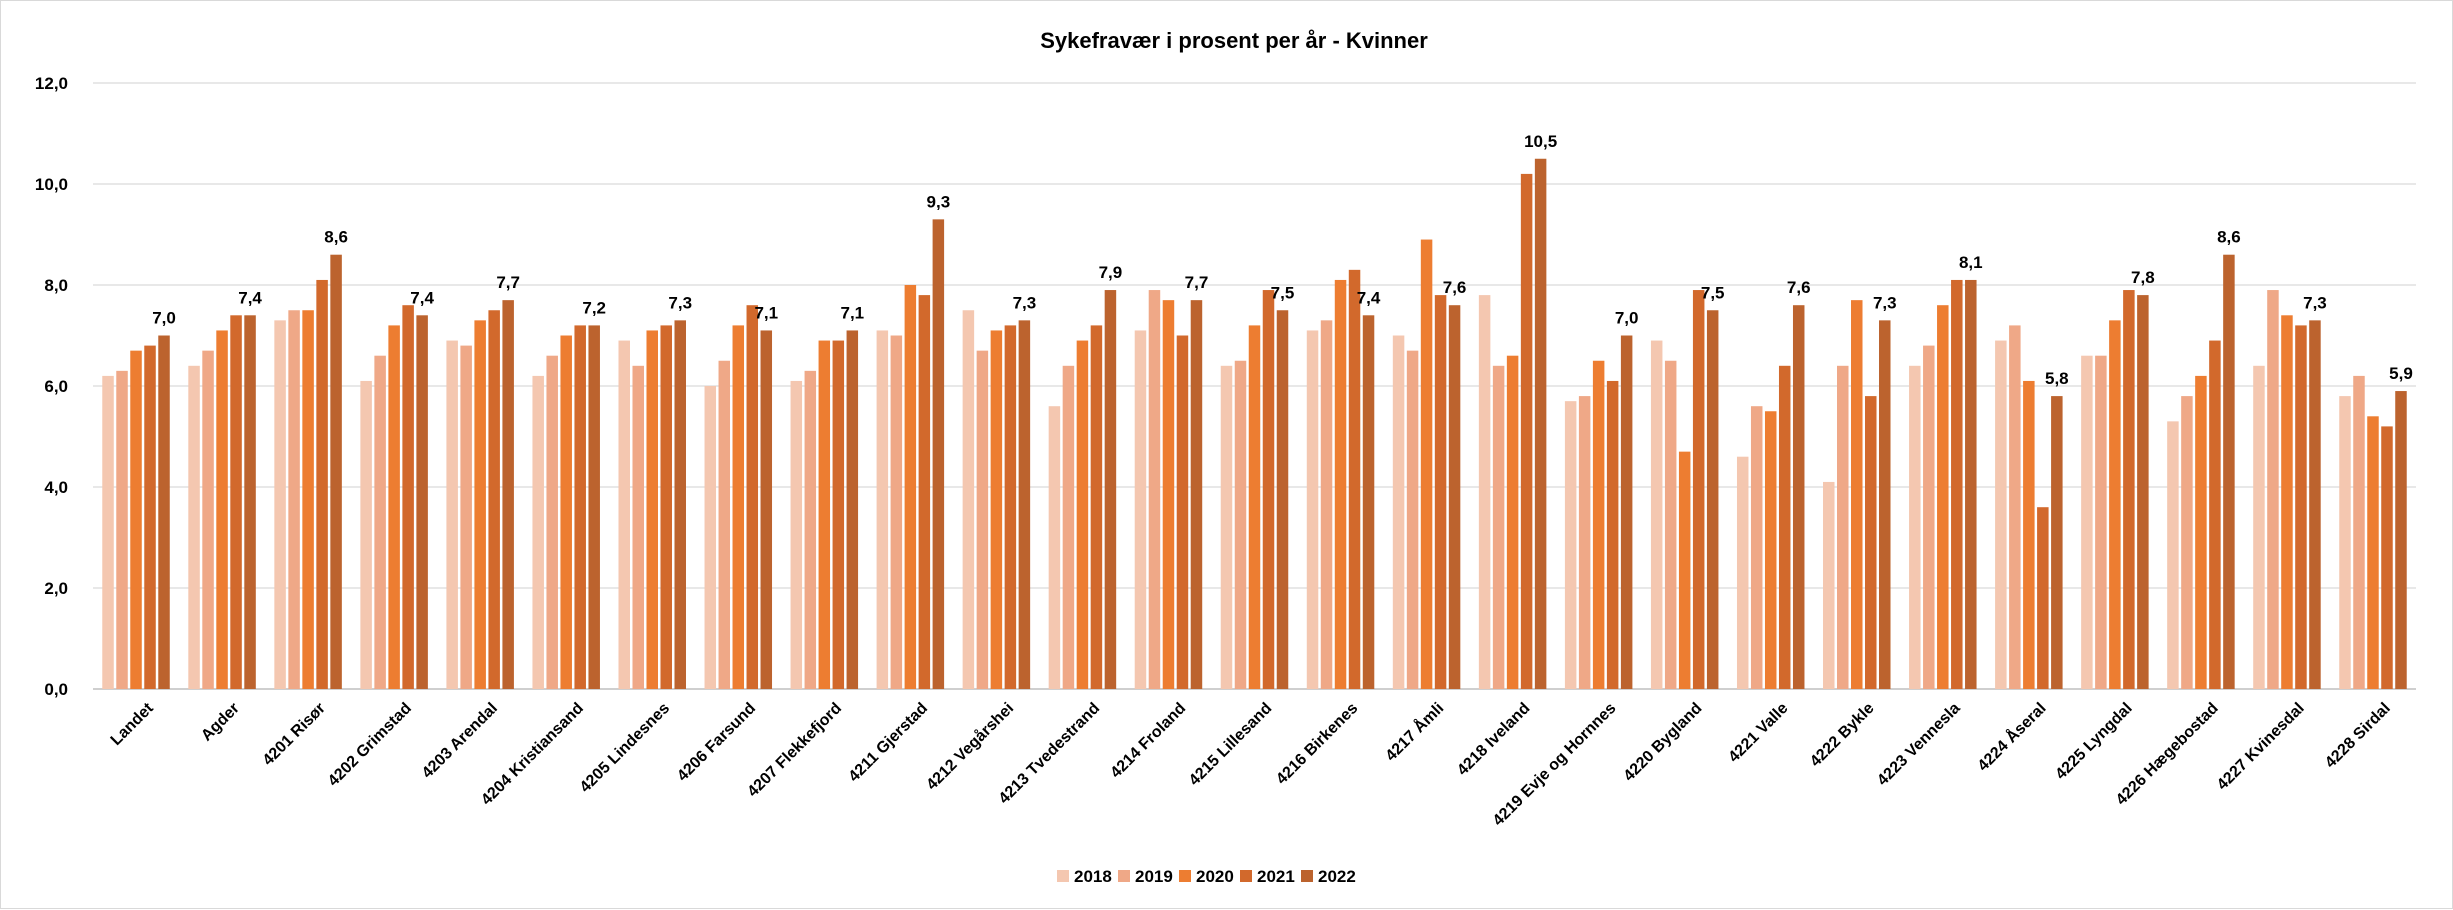 This screenshot has height=910, width=2453. I want to click on legend: 2018 2019 2020 2021 2022, so click(1206, 876).